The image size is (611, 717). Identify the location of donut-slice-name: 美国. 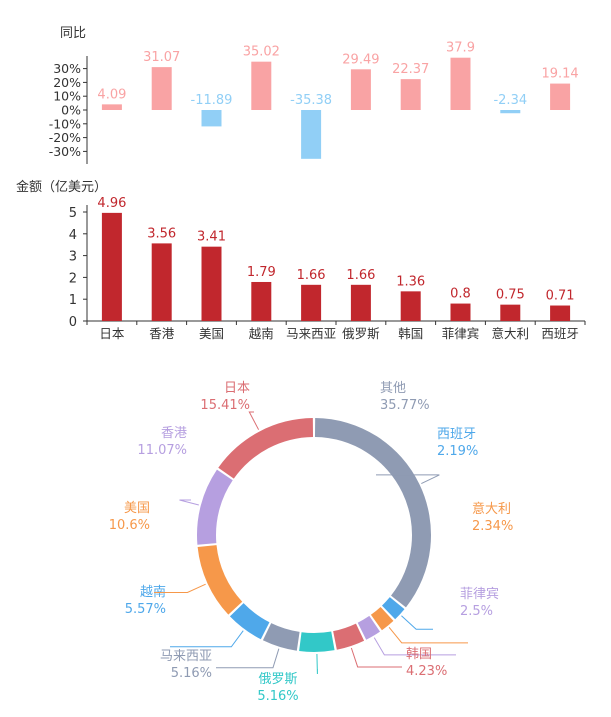
(137, 508).